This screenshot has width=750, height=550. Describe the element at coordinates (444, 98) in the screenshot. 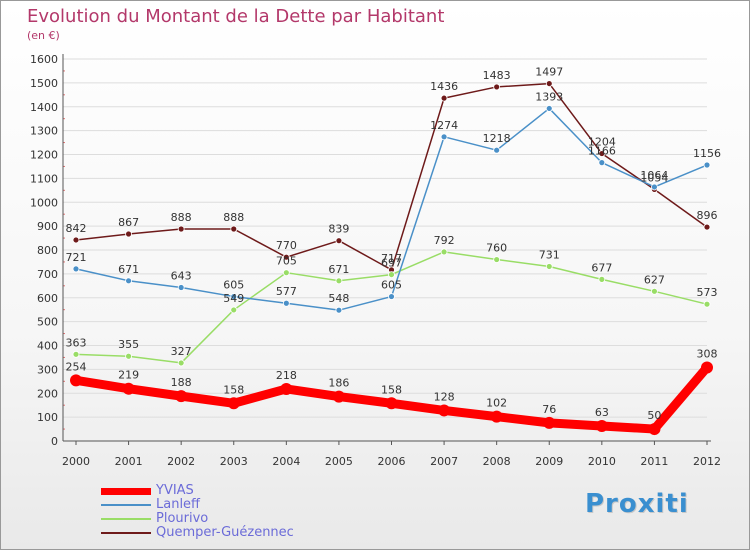

I see `data-point-quemper-guezennec-2007` at that location.